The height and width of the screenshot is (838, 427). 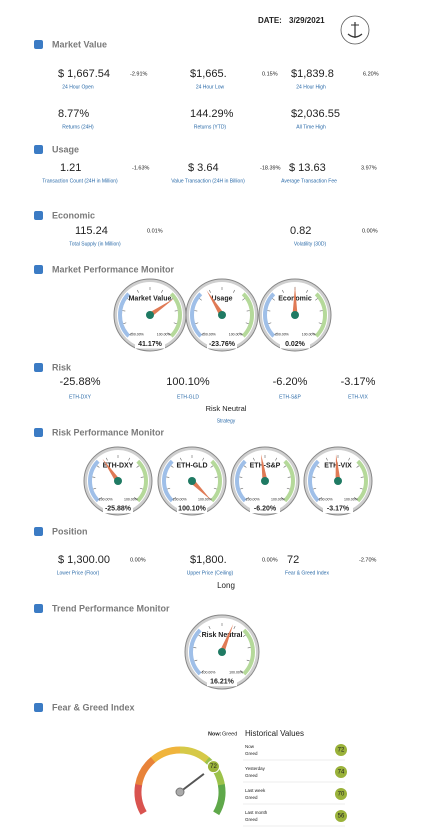 What do you see at coordinates (208, 181) in the screenshot?
I see `metric-label: Value Transaction (24H in Billion)` at bounding box center [208, 181].